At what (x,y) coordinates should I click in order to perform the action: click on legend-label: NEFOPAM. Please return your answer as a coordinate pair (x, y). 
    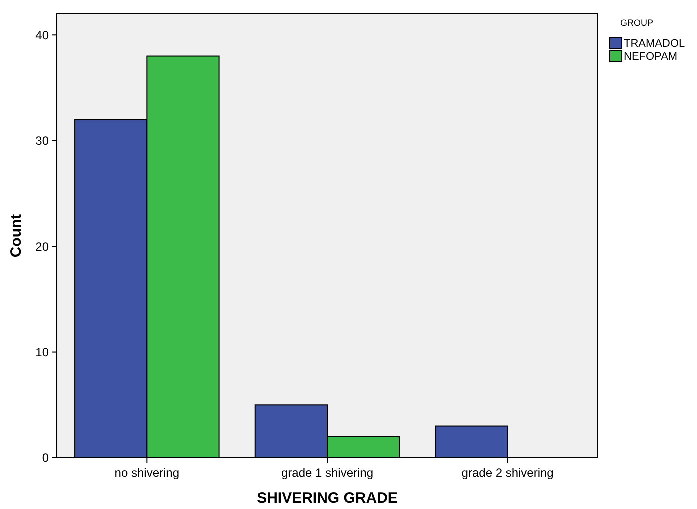
    Looking at the image, I should click on (651, 57).